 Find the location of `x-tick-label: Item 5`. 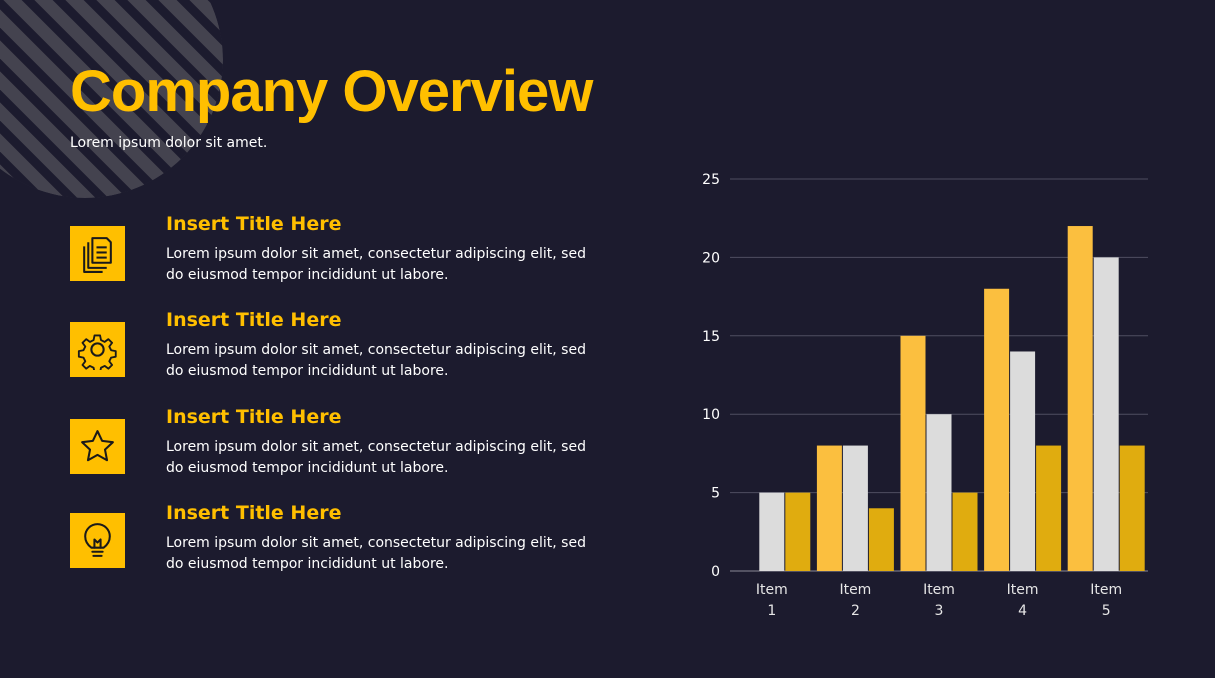

x-tick-label: Item 5 is located at coordinates (1106, 600).